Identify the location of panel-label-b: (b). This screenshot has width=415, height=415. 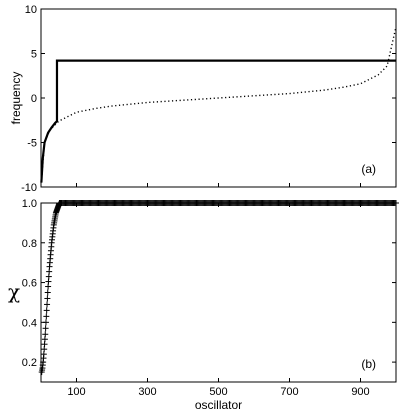
(368, 364).